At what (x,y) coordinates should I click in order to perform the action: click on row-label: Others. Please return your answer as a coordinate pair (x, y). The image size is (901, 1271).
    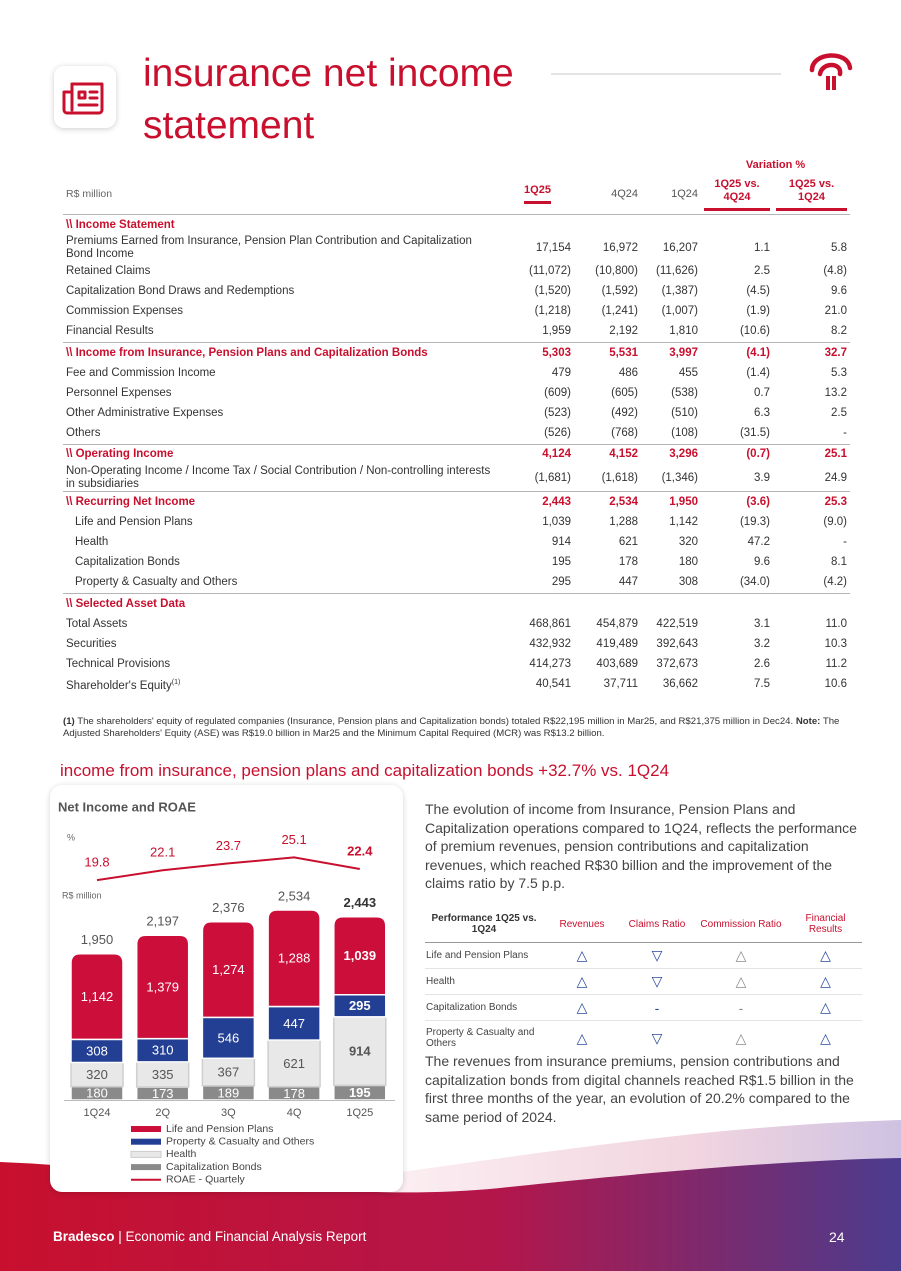
    Looking at the image, I should click on (282, 434).